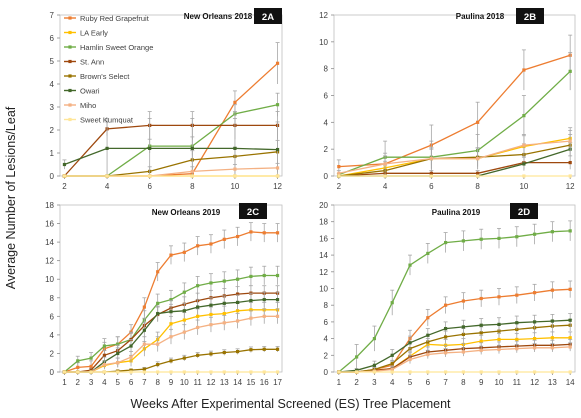  Describe the element at coordinates (107, 120) in the screenshot. I see `legend-label: Sweet Kumquat` at that location.